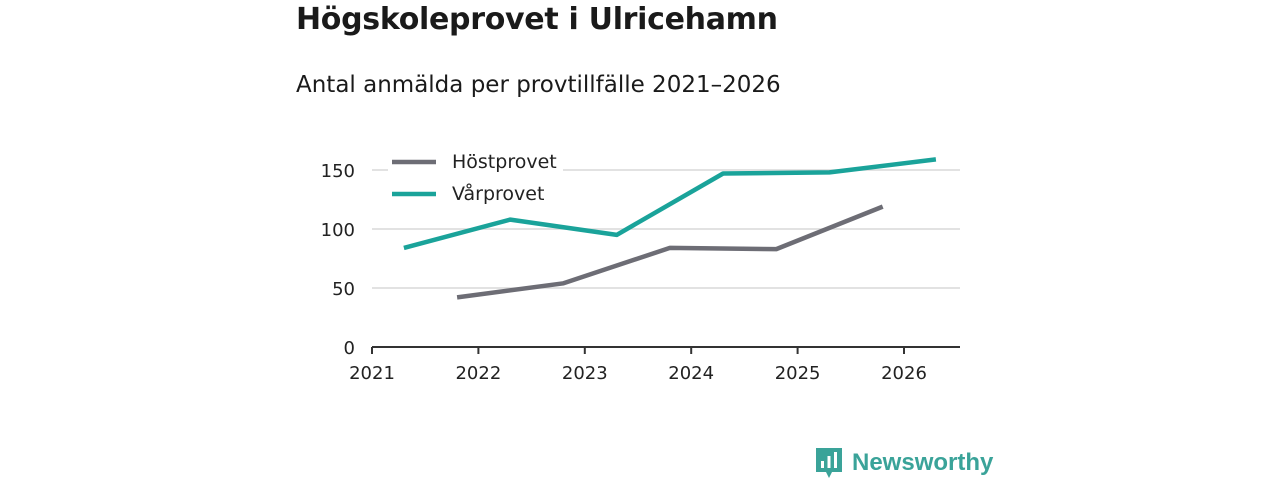 This screenshot has height=480, width=1280. Describe the element at coordinates (691, 373) in the screenshot. I see `x-tick-label: 2024` at that location.